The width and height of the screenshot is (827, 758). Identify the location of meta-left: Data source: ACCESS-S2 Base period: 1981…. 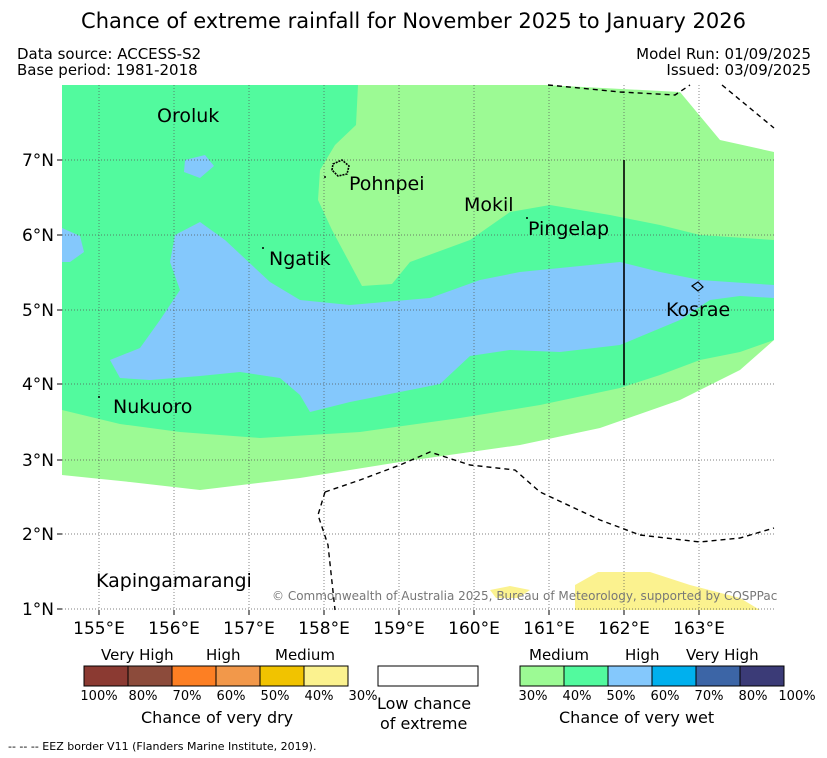
(109, 62).